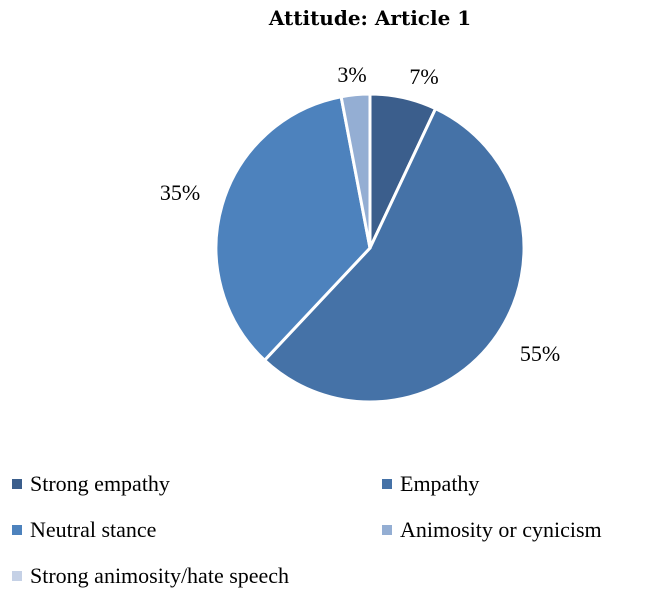 This screenshot has width=654, height=594. Describe the element at coordinates (540, 353) in the screenshot. I see `data-label-empathy: 55%` at that location.